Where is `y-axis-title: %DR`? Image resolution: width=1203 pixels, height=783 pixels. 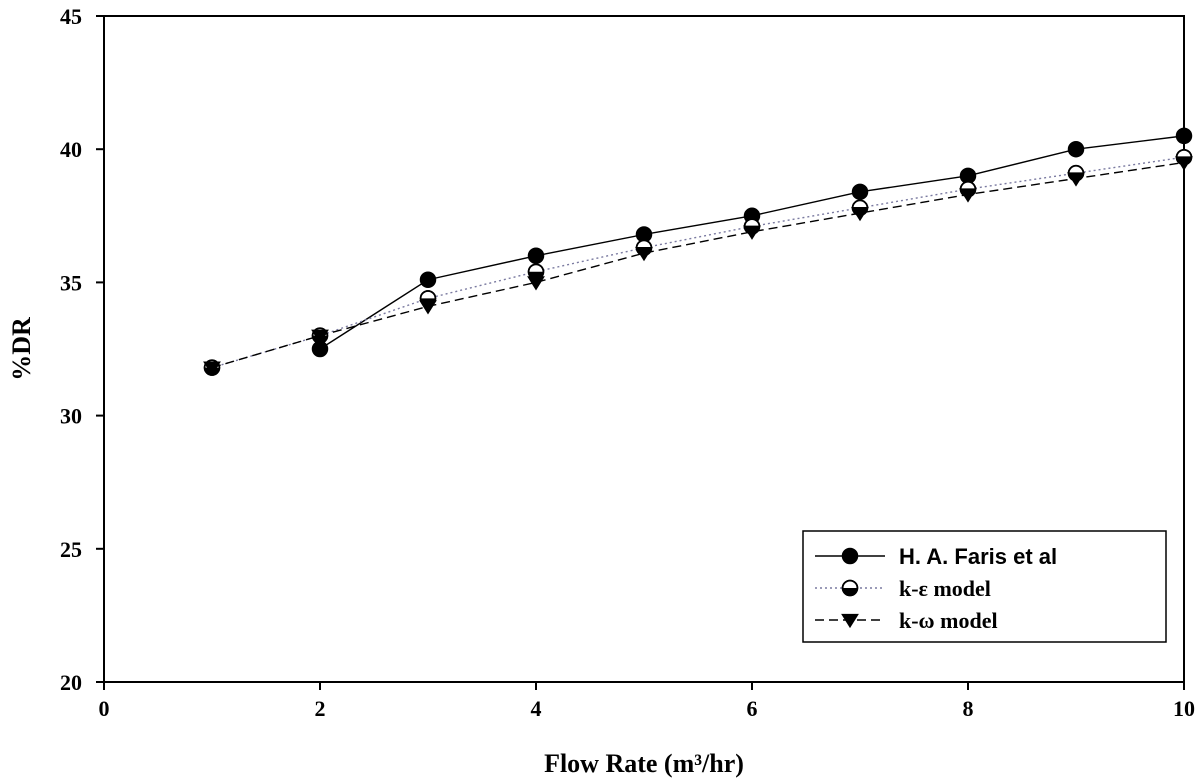 y-axis-title: %DR is located at coordinates (21, 349).